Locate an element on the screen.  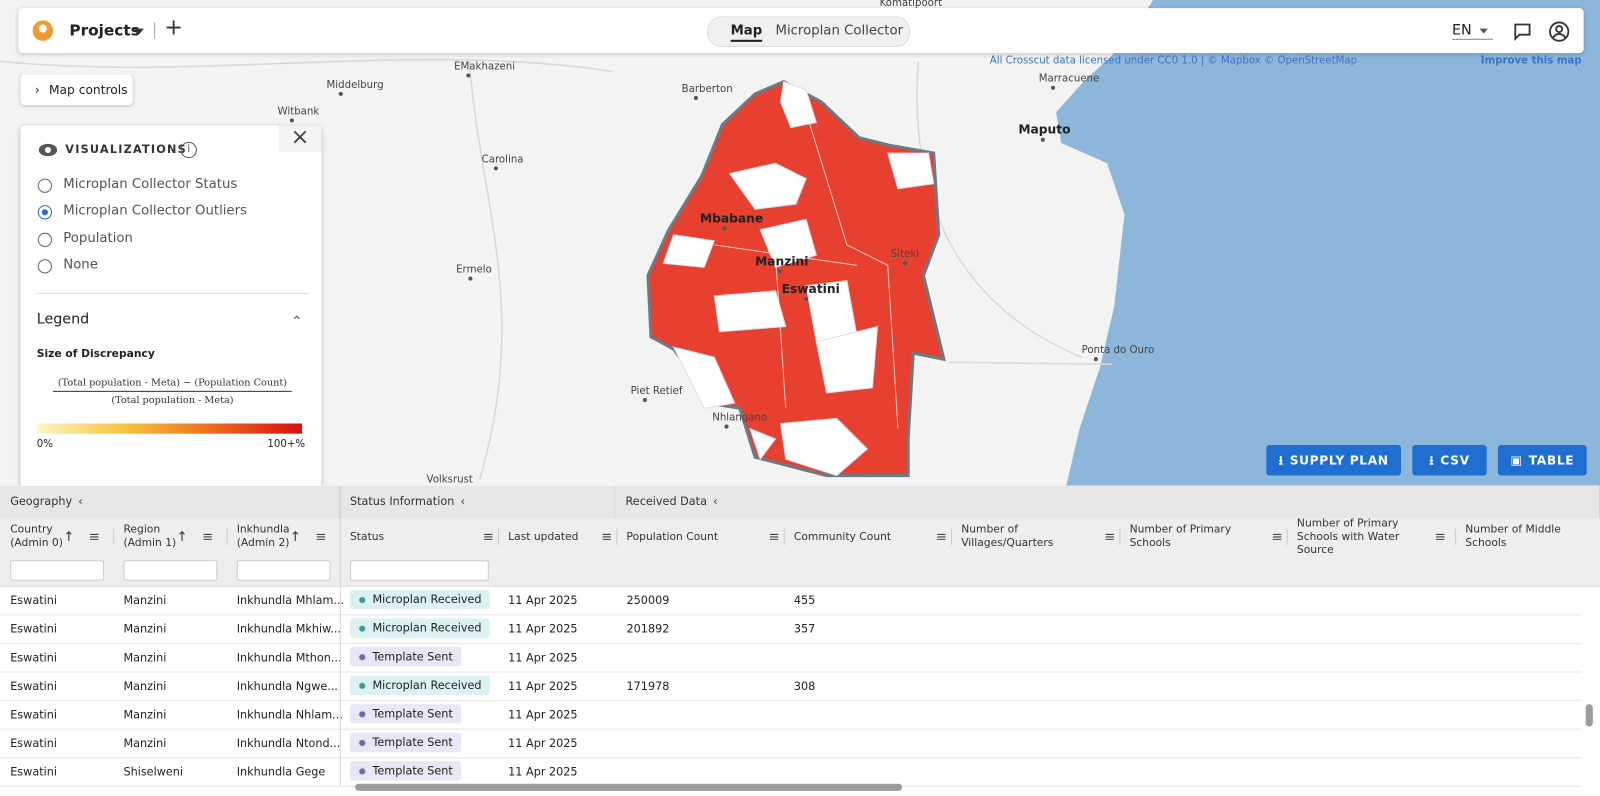
column-header: Community Count ≡ is located at coordinates (870, 536).